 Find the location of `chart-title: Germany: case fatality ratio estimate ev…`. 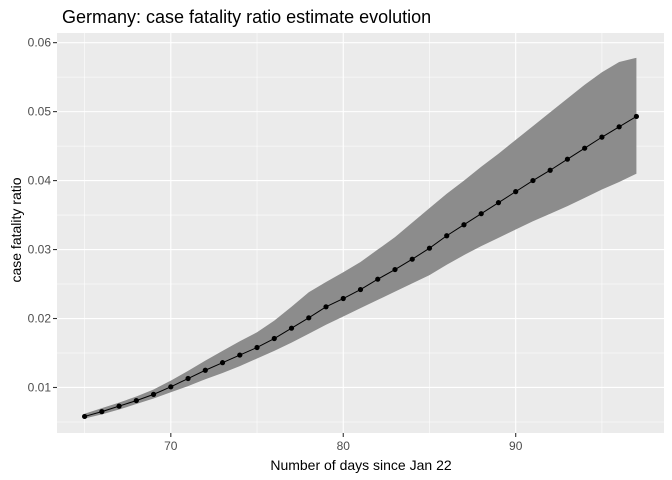

chart-title: Germany: case fatality ratio estimate ev… is located at coordinates (246, 17).